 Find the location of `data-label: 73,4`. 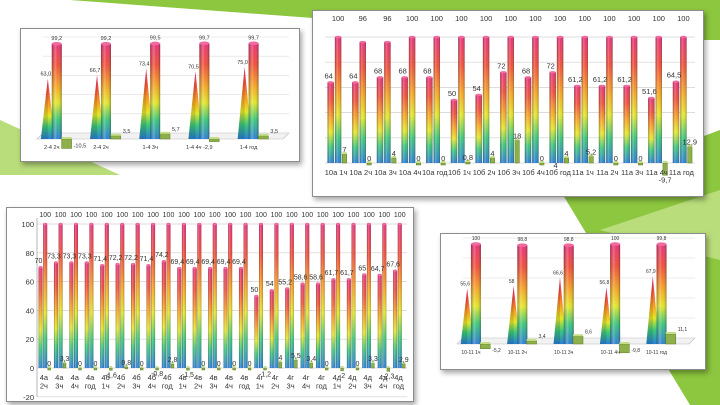

data-label: 73,4 is located at coordinates (144, 65).